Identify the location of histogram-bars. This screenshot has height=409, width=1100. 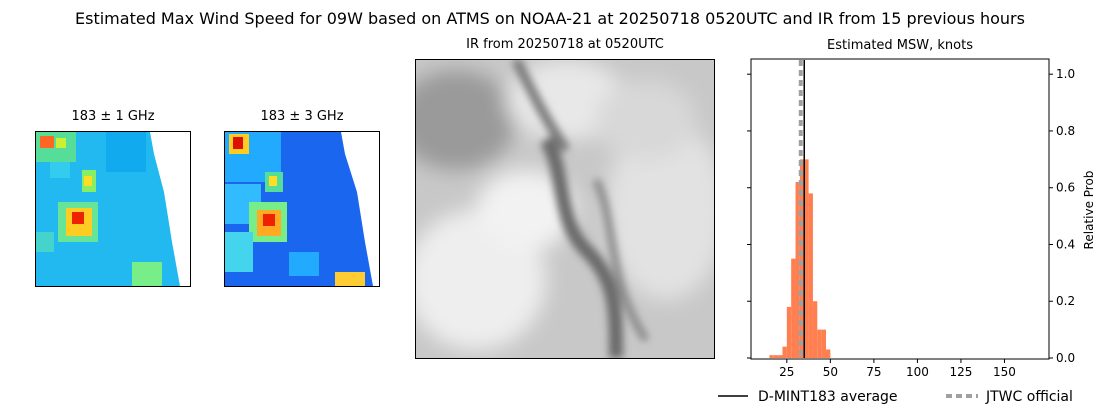
(800, 258).